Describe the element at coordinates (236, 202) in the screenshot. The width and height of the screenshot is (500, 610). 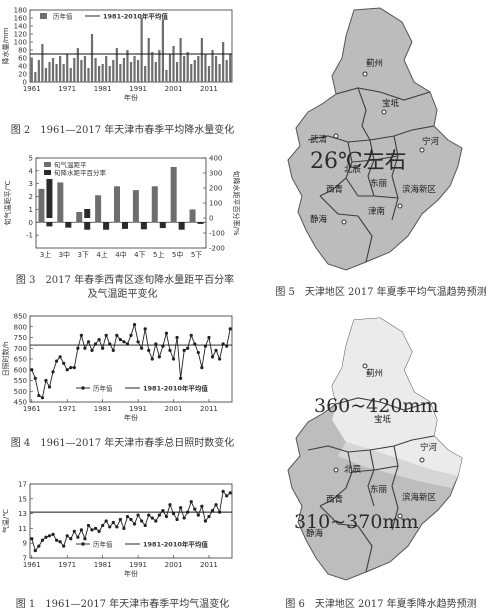
I see `fig3-right-axis-title: 旬降水距平百分率/%` at that location.